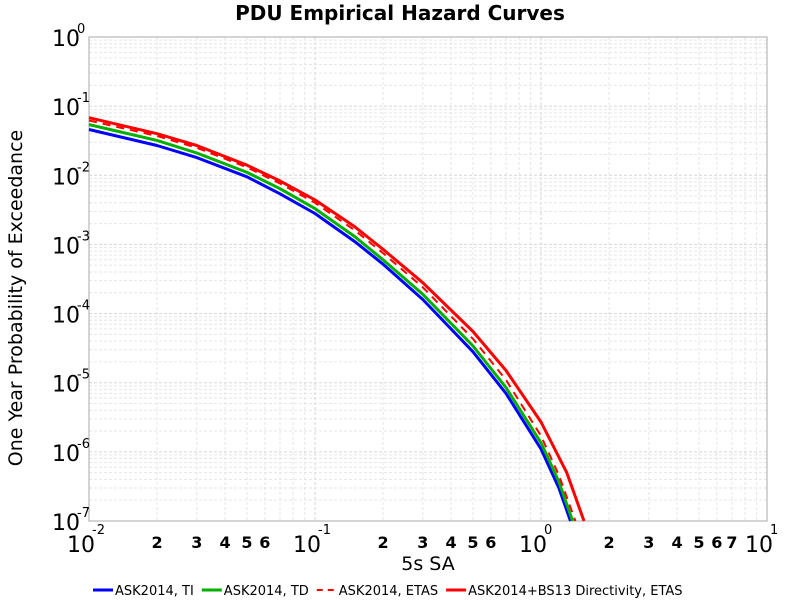 The width and height of the screenshot is (800, 600). Describe the element at coordinates (83, 513) in the screenshot. I see `y-tick-exponent: -7` at that location.